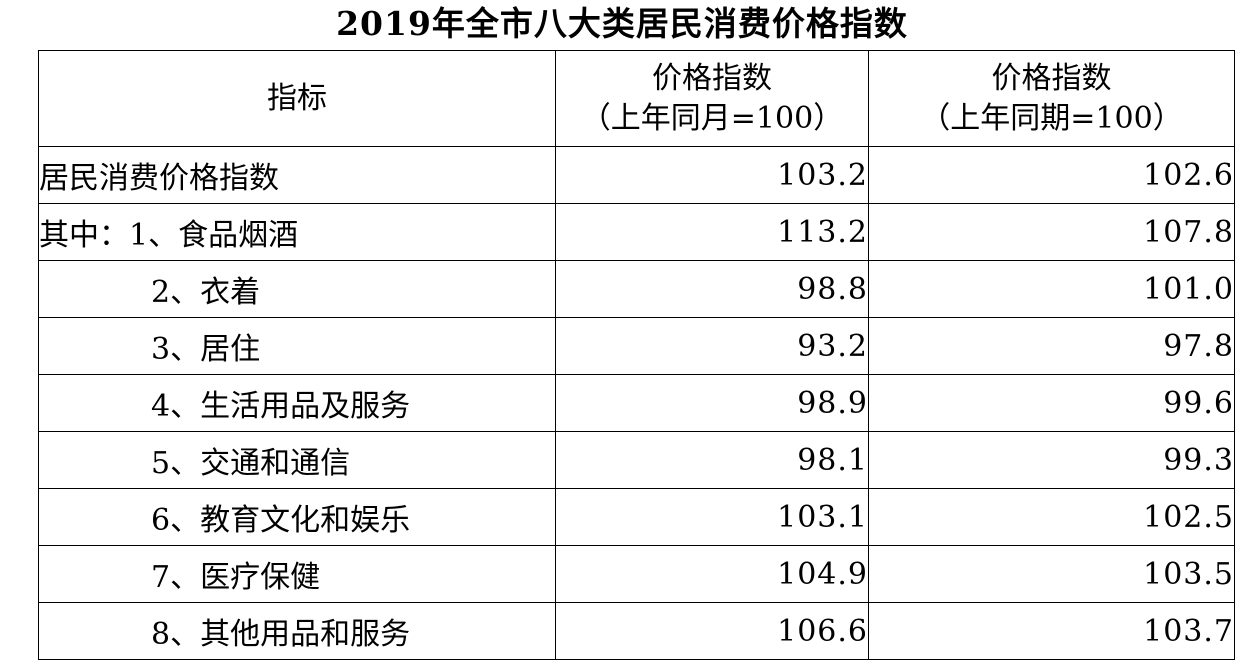 The image size is (1244, 667). What do you see at coordinates (1051, 403) in the screenshot?
I see `same-period-value: 99.6` at bounding box center [1051, 403].